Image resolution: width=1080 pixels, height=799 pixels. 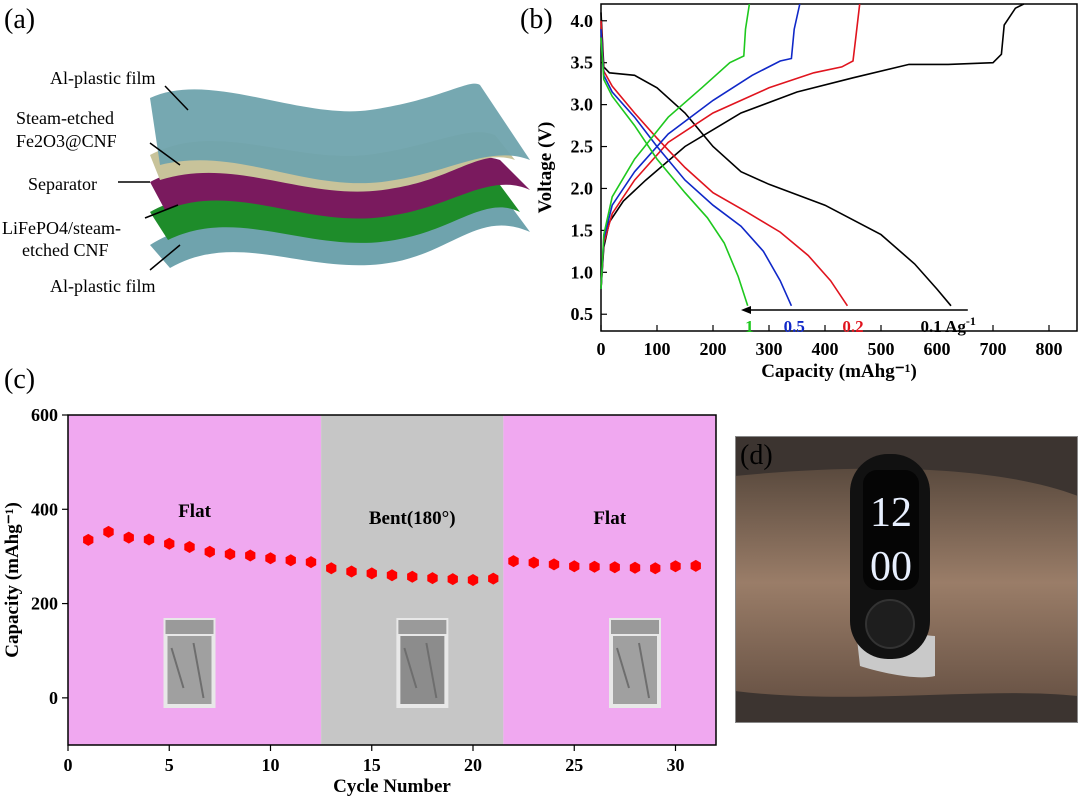 I want to click on panel-b-label: (b), so click(x=536, y=19).